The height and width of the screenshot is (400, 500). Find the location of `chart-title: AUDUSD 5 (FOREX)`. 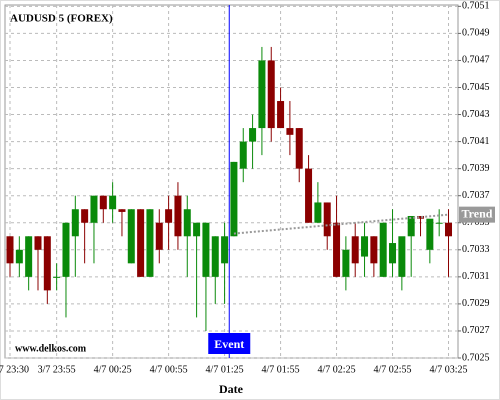

chart-title: AUDUSD 5 (FOREX) is located at coordinates (61, 19).